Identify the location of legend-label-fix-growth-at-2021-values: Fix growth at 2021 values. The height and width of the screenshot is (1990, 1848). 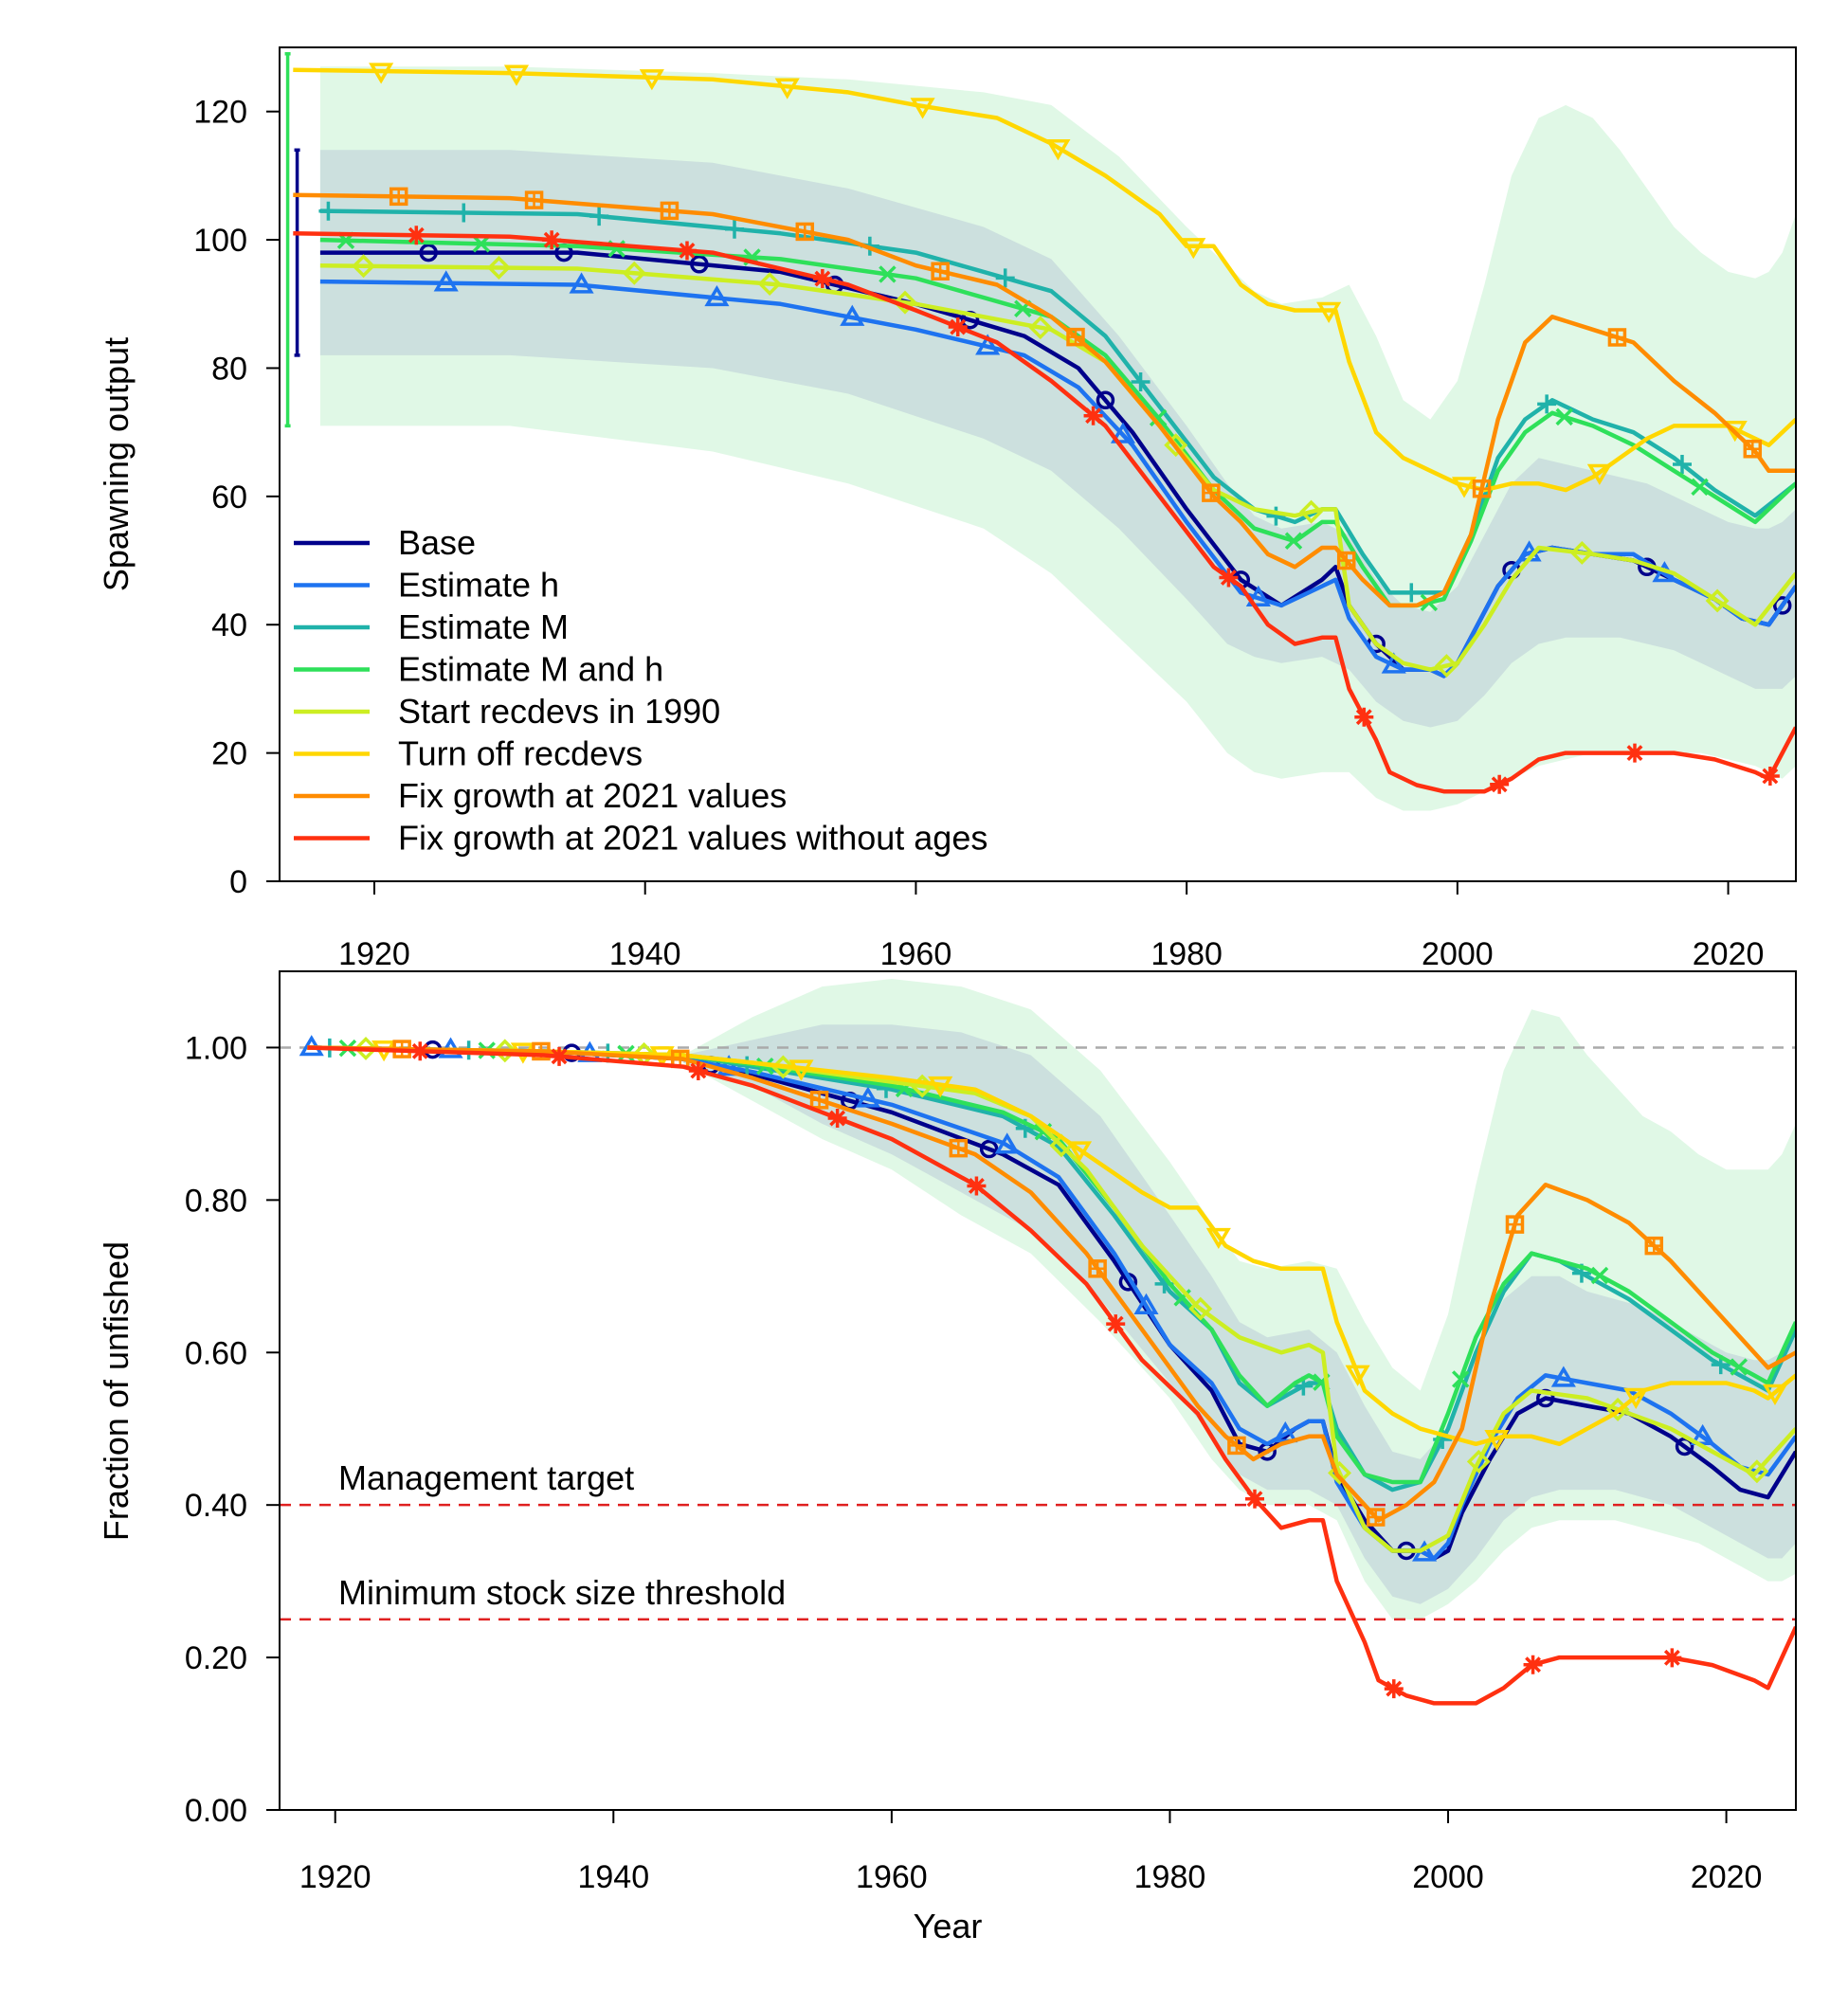
(593, 795).